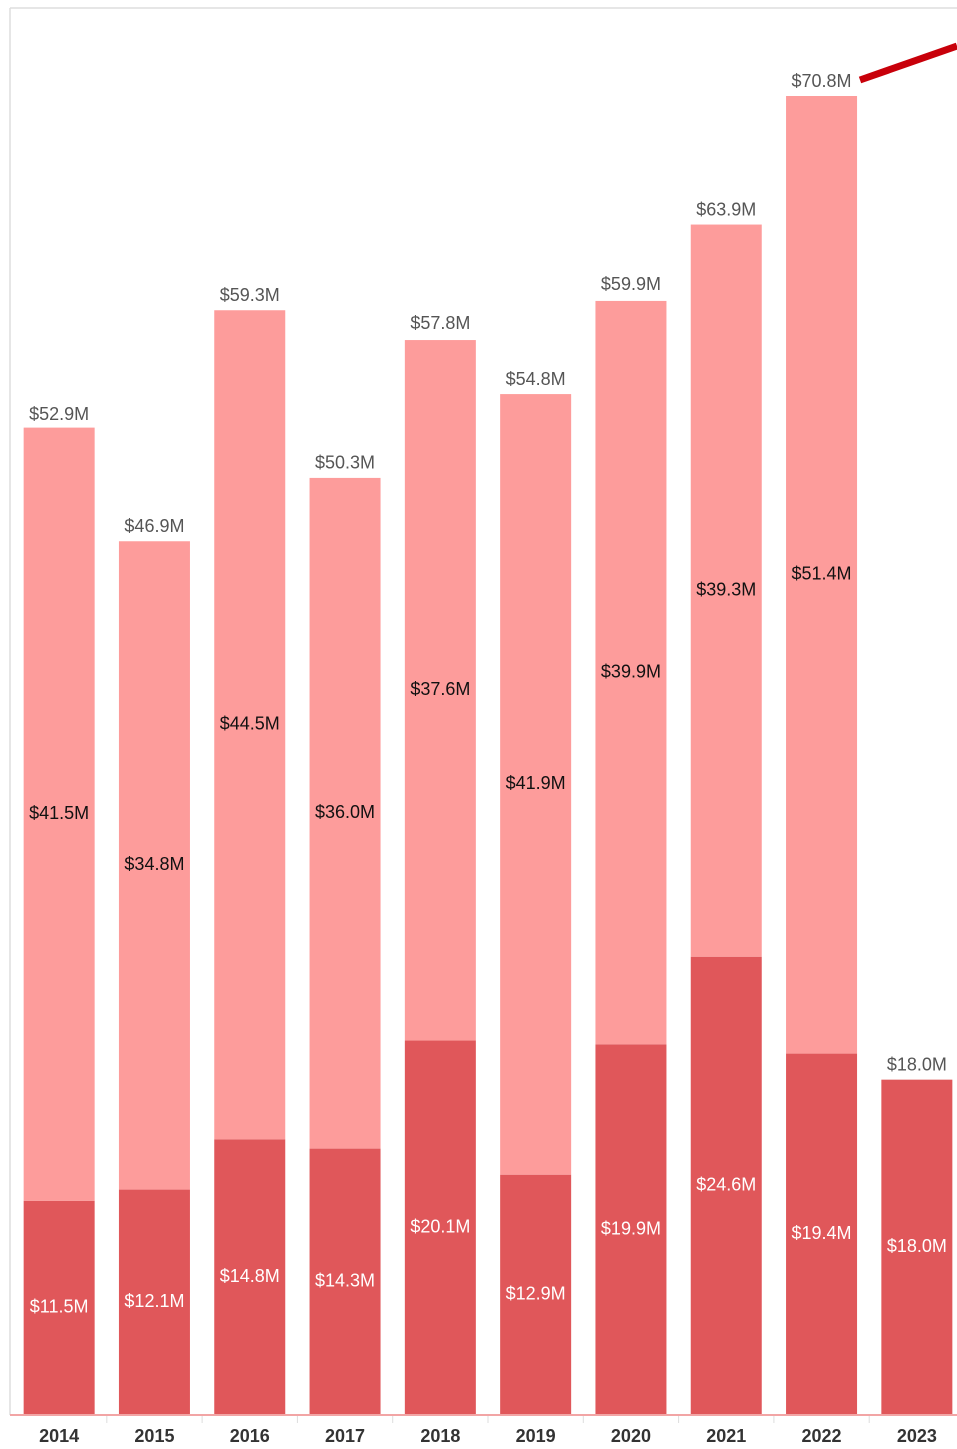 Image resolution: width=957 pixels, height=1449 pixels. What do you see at coordinates (59, 414) in the screenshot?
I see `total-label: $52.9M` at bounding box center [59, 414].